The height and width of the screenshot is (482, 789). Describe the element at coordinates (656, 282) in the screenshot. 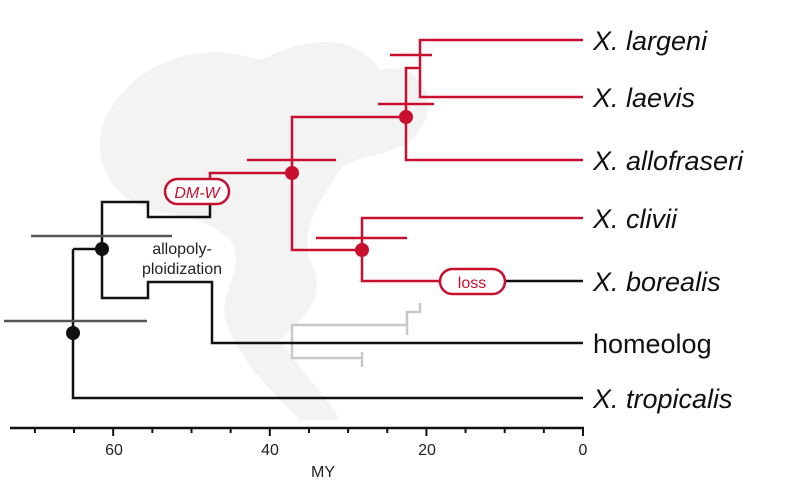

I see `taxon-label: X. borealis` at that location.